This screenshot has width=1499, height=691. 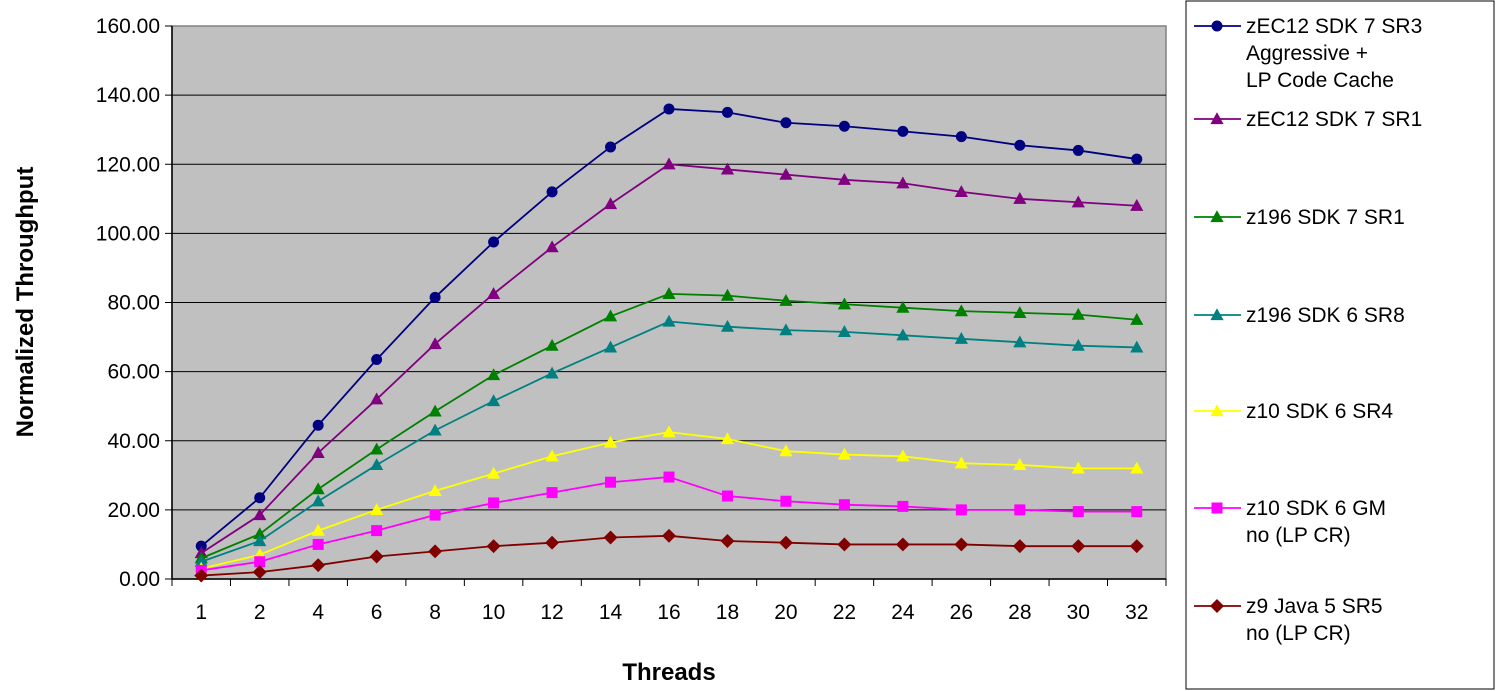 I want to click on legend-entry: zEC12 SDK 7 SR1, so click(x=1308, y=119).